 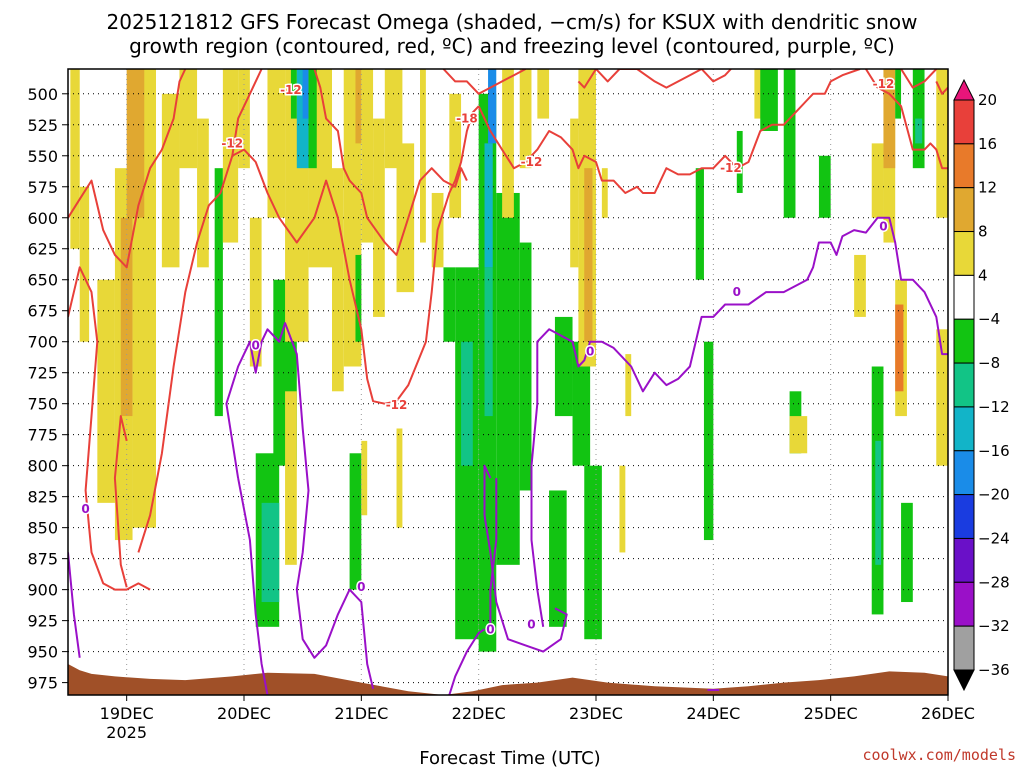 I want to click on y-tick-label: 575, so click(x=42, y=187).